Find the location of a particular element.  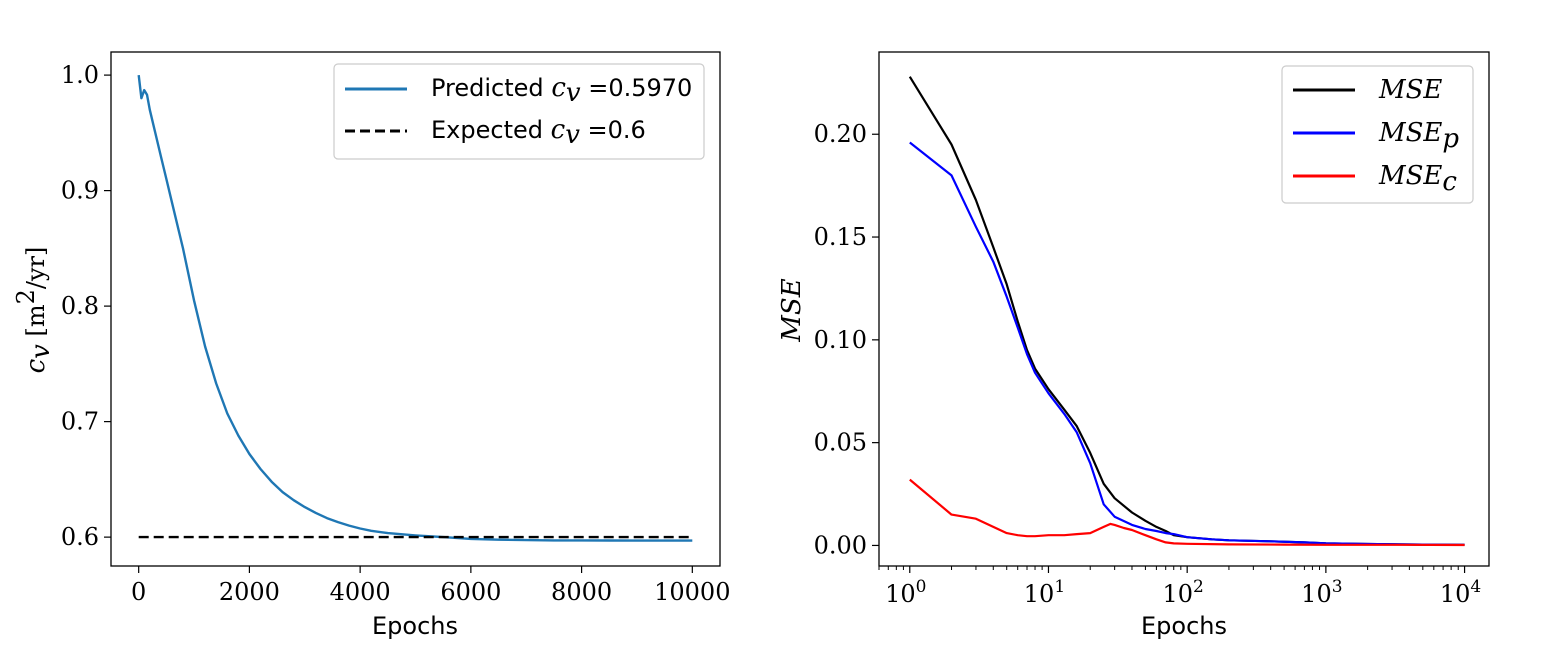

left-x-tick-label: 10000 is located at coordinates (692, 592).